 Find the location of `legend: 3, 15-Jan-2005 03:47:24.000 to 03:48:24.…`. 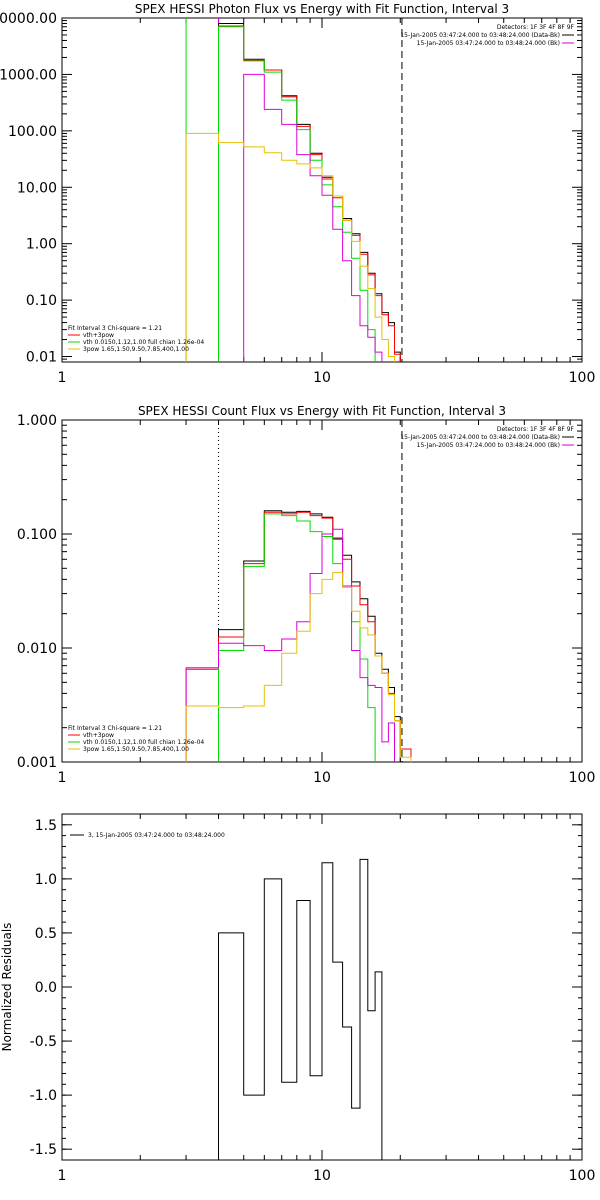

legend: 3, 15-Jan-2005 03:47:24.000 to 03:48:24.… is located at coordinates (147, 835).